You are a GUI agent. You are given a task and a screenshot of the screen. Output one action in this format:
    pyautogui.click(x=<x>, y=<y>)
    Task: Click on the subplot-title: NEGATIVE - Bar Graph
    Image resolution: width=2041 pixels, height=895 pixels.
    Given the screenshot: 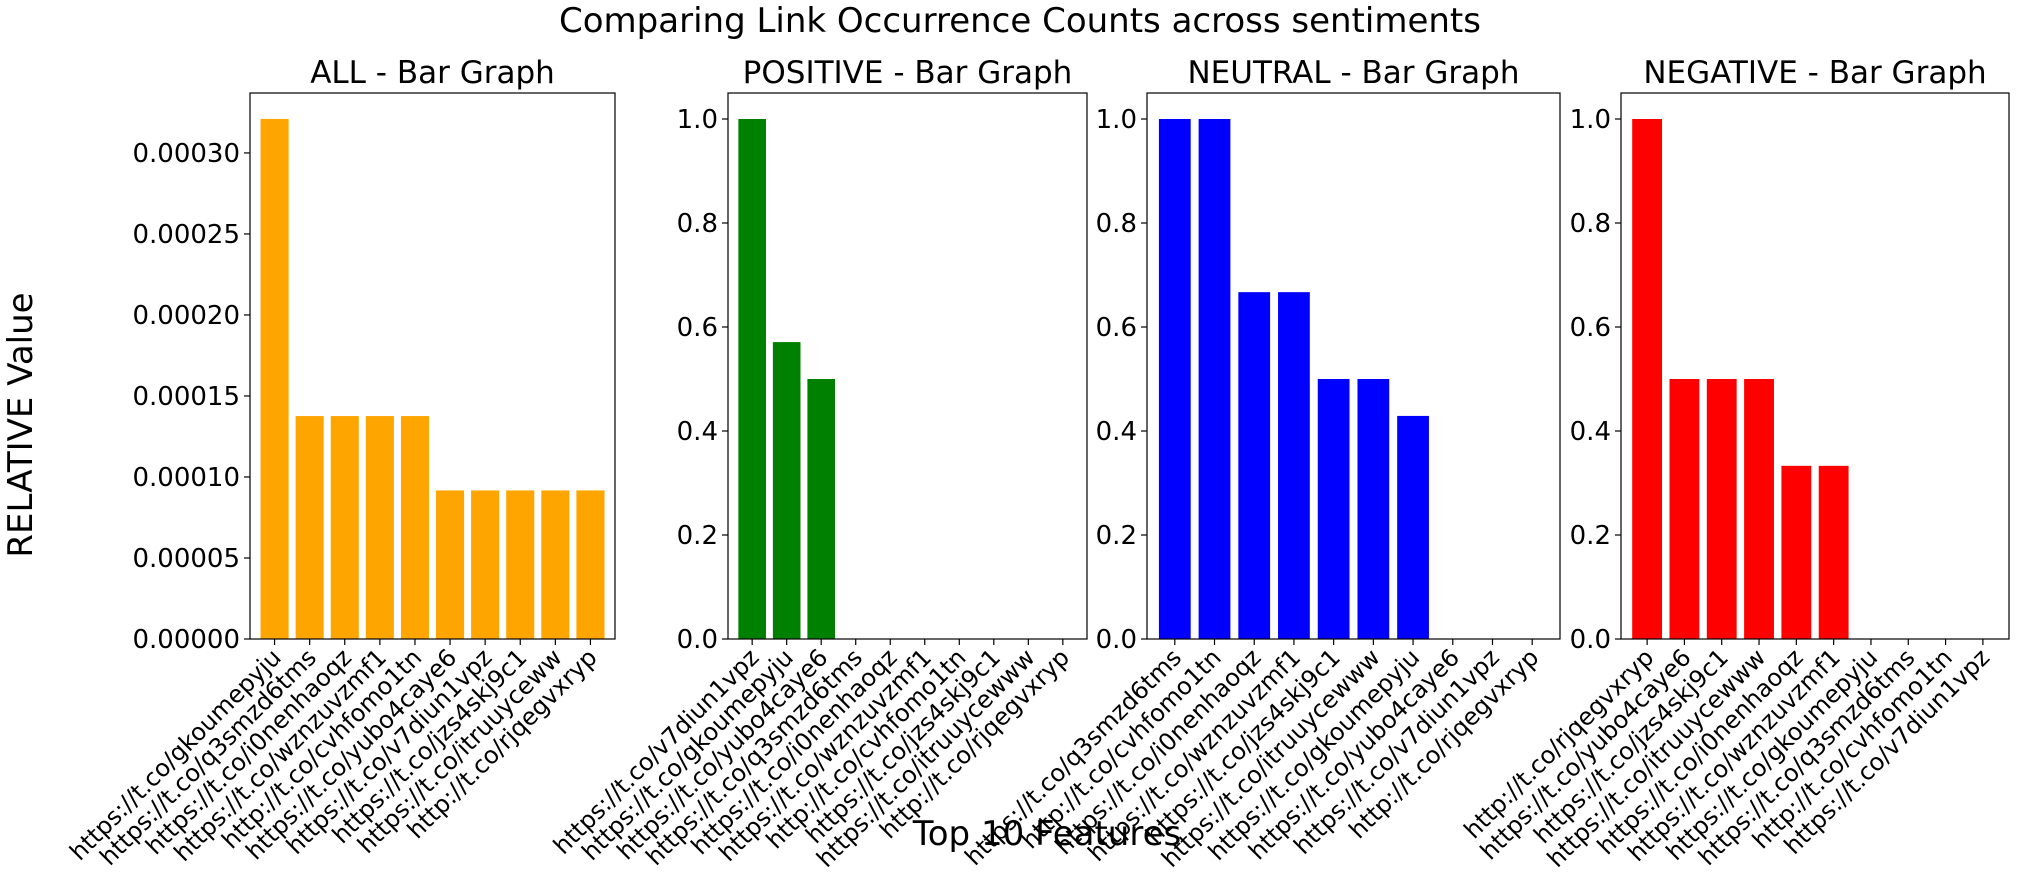 What is the action you would take?
    pyautogui.click(x=1814, y=73)
    